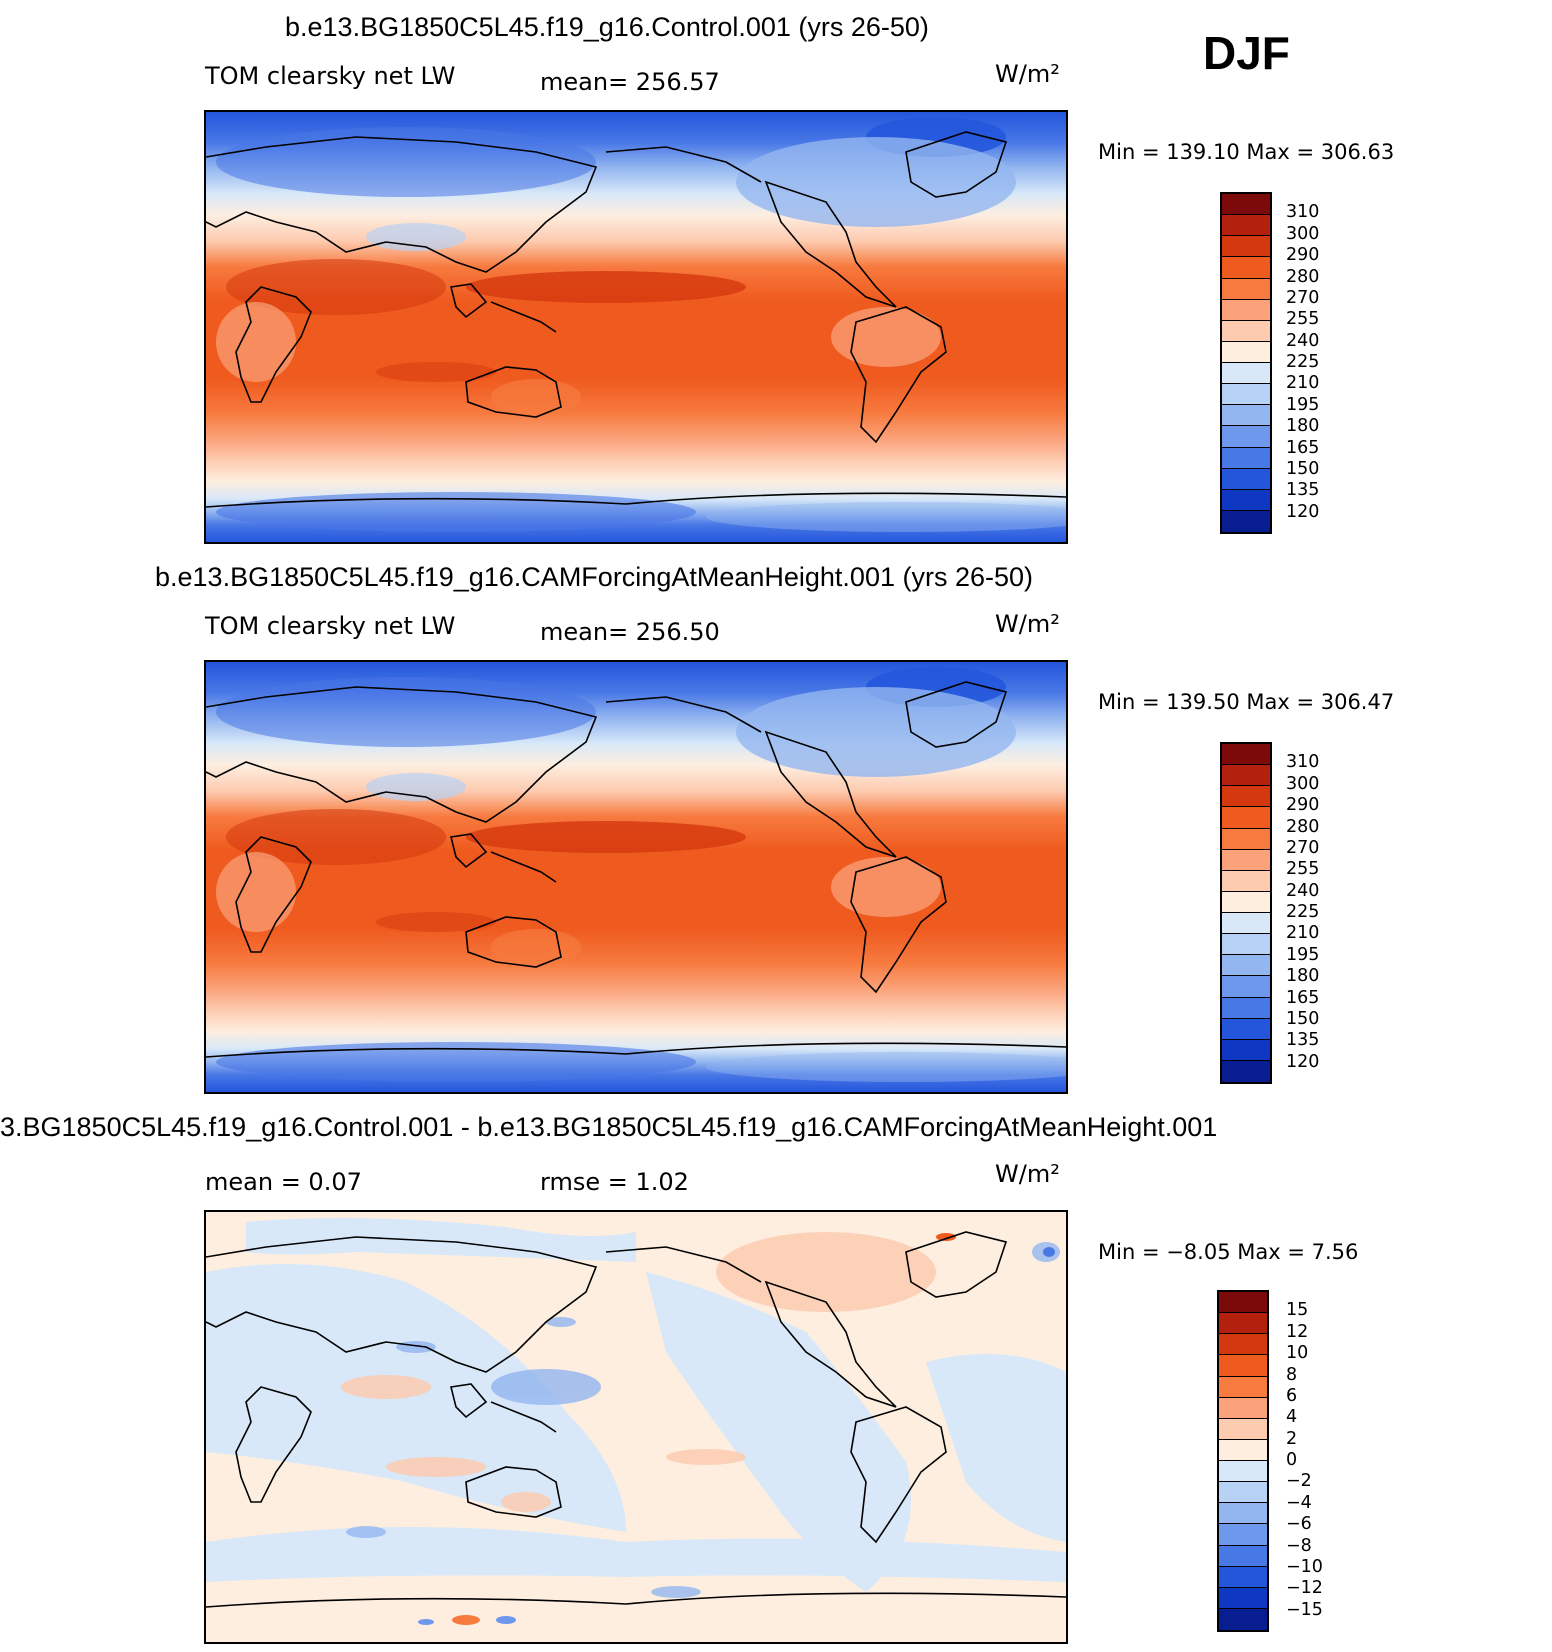 This screenshot has width=1552, height=1652. What do you see at coordinates (1304, 1609) in the screenshot?
I see `colorbar-tick-label: −15` at bounding box center [1304, 1609].